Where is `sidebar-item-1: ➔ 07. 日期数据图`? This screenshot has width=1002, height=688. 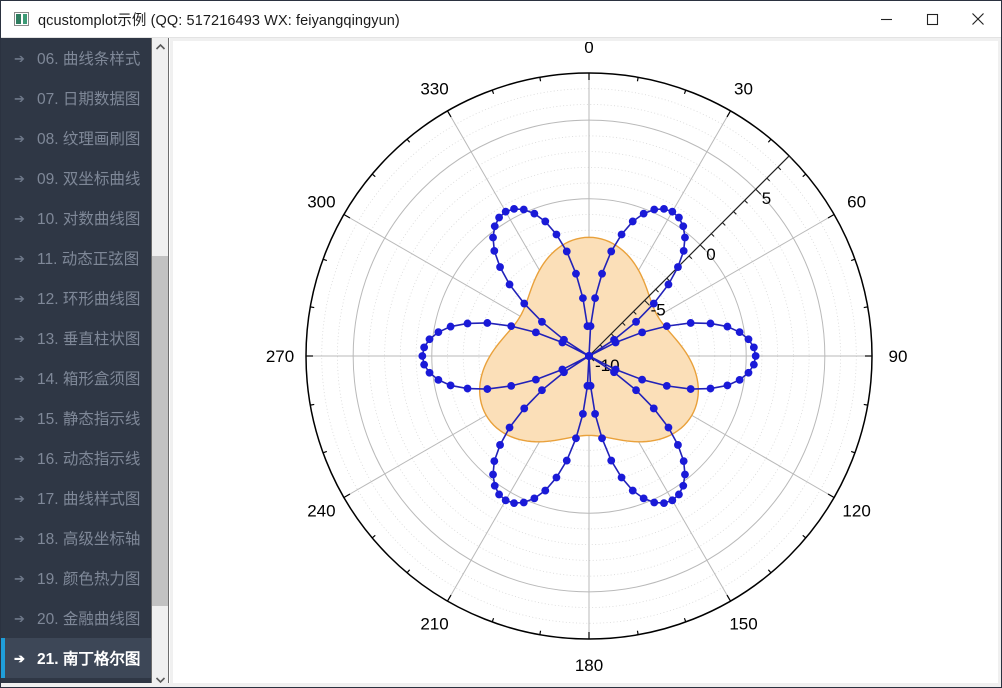
sidebar-item-1: ➔ 07. 日期数据图 is located at coordinates (85, 98).